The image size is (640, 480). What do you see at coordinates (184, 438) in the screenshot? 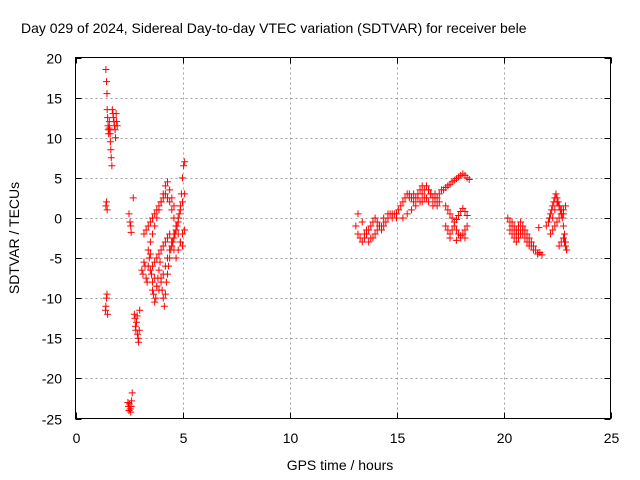
I see `x-tick-label: 5` at bounding box center [184, 438].